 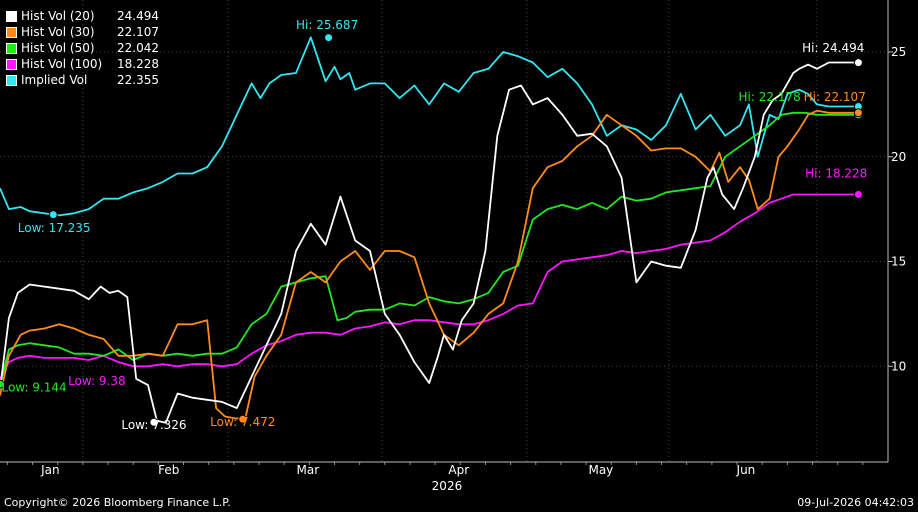 I want to click on low-label-hv30: Low: 7.472, so click(x=242, y=422).